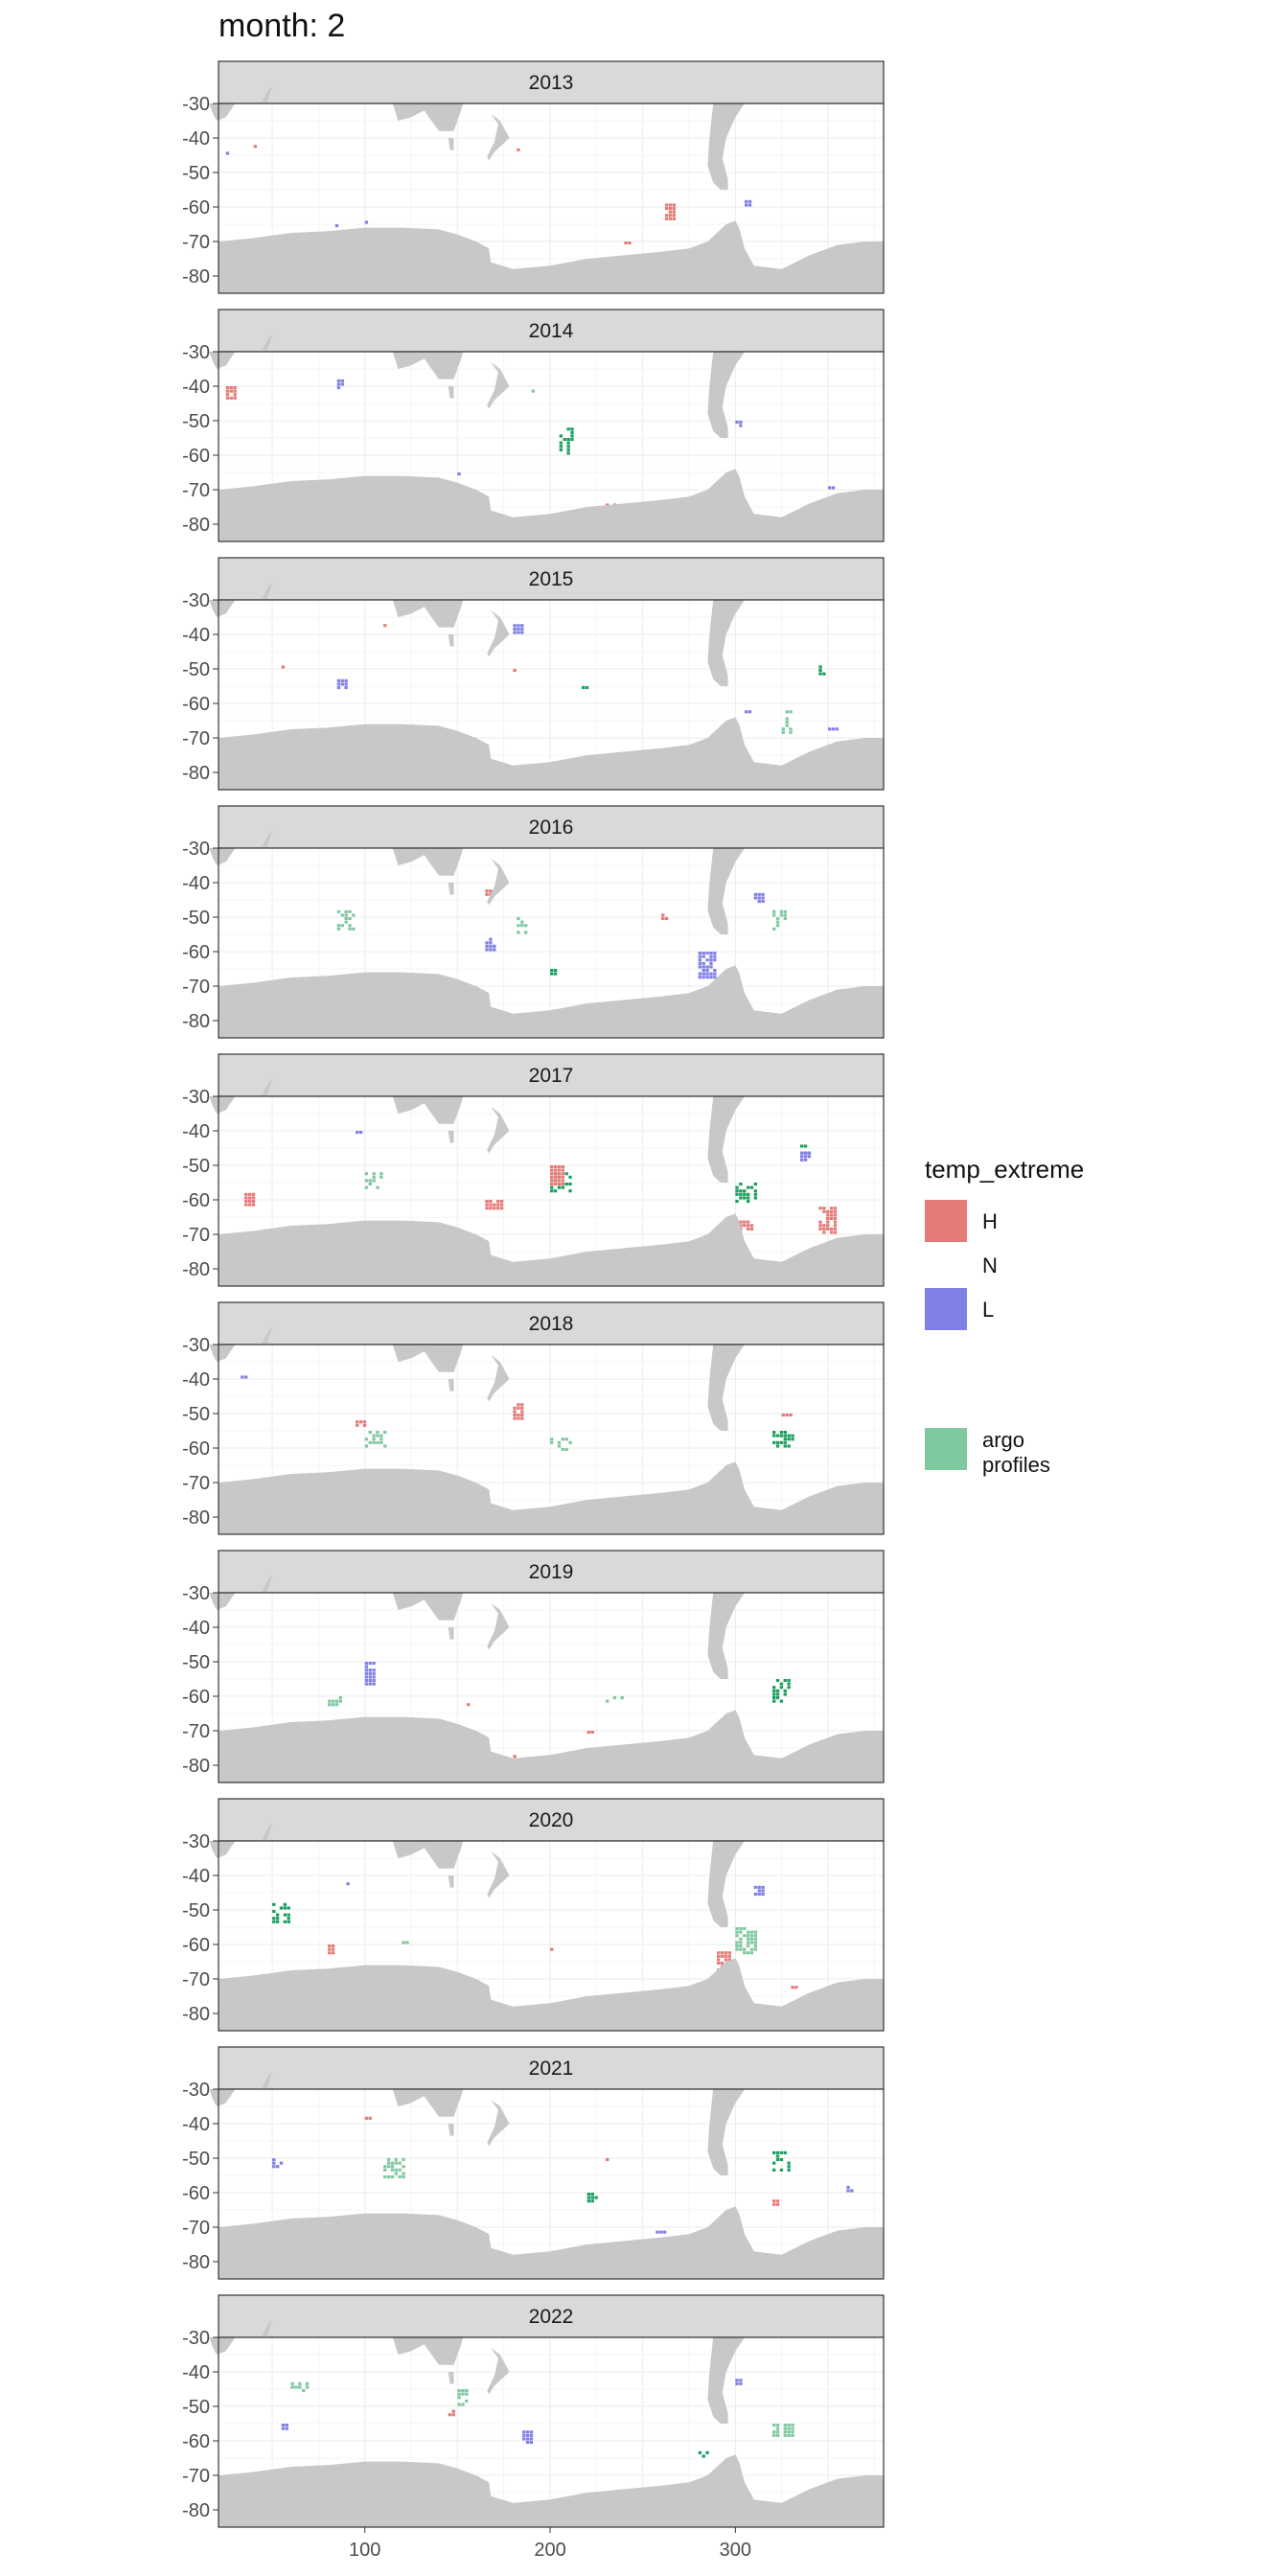 The width and height of the screenshot is (1288, 2576). What do you see at coordinates (196, 2090) in the screenshot?
I see `y-tick-label: -30` at bounding box center [196, 2090].